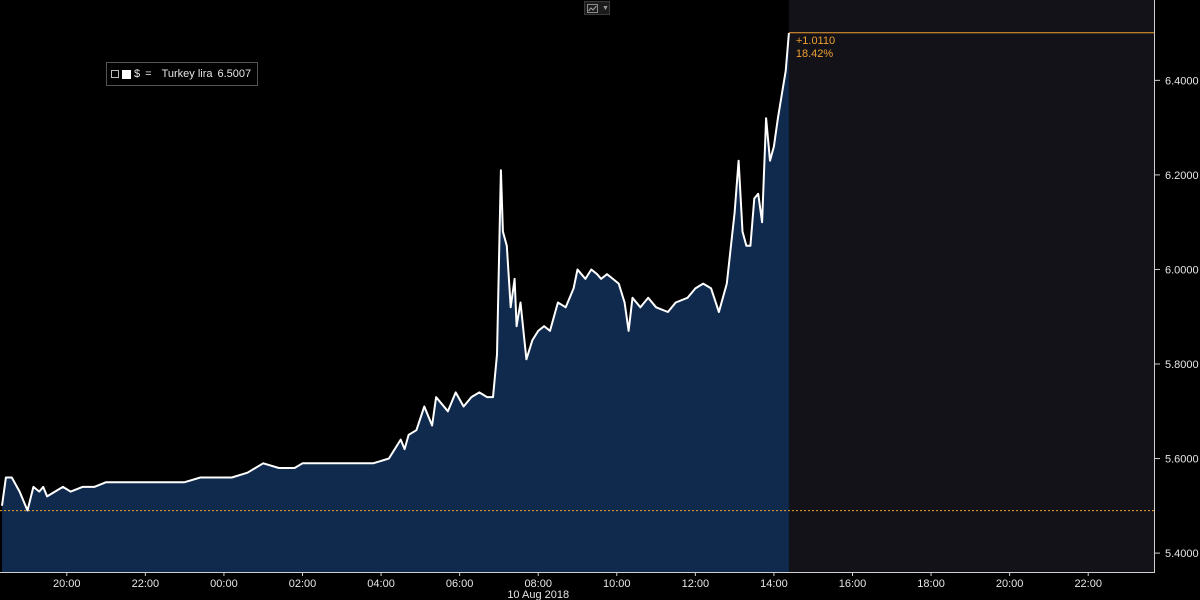  Describe the element at coordinates (538, 594) in the screenshot. I see `x-axis-date-label: 10 Aug 2018` at that location.